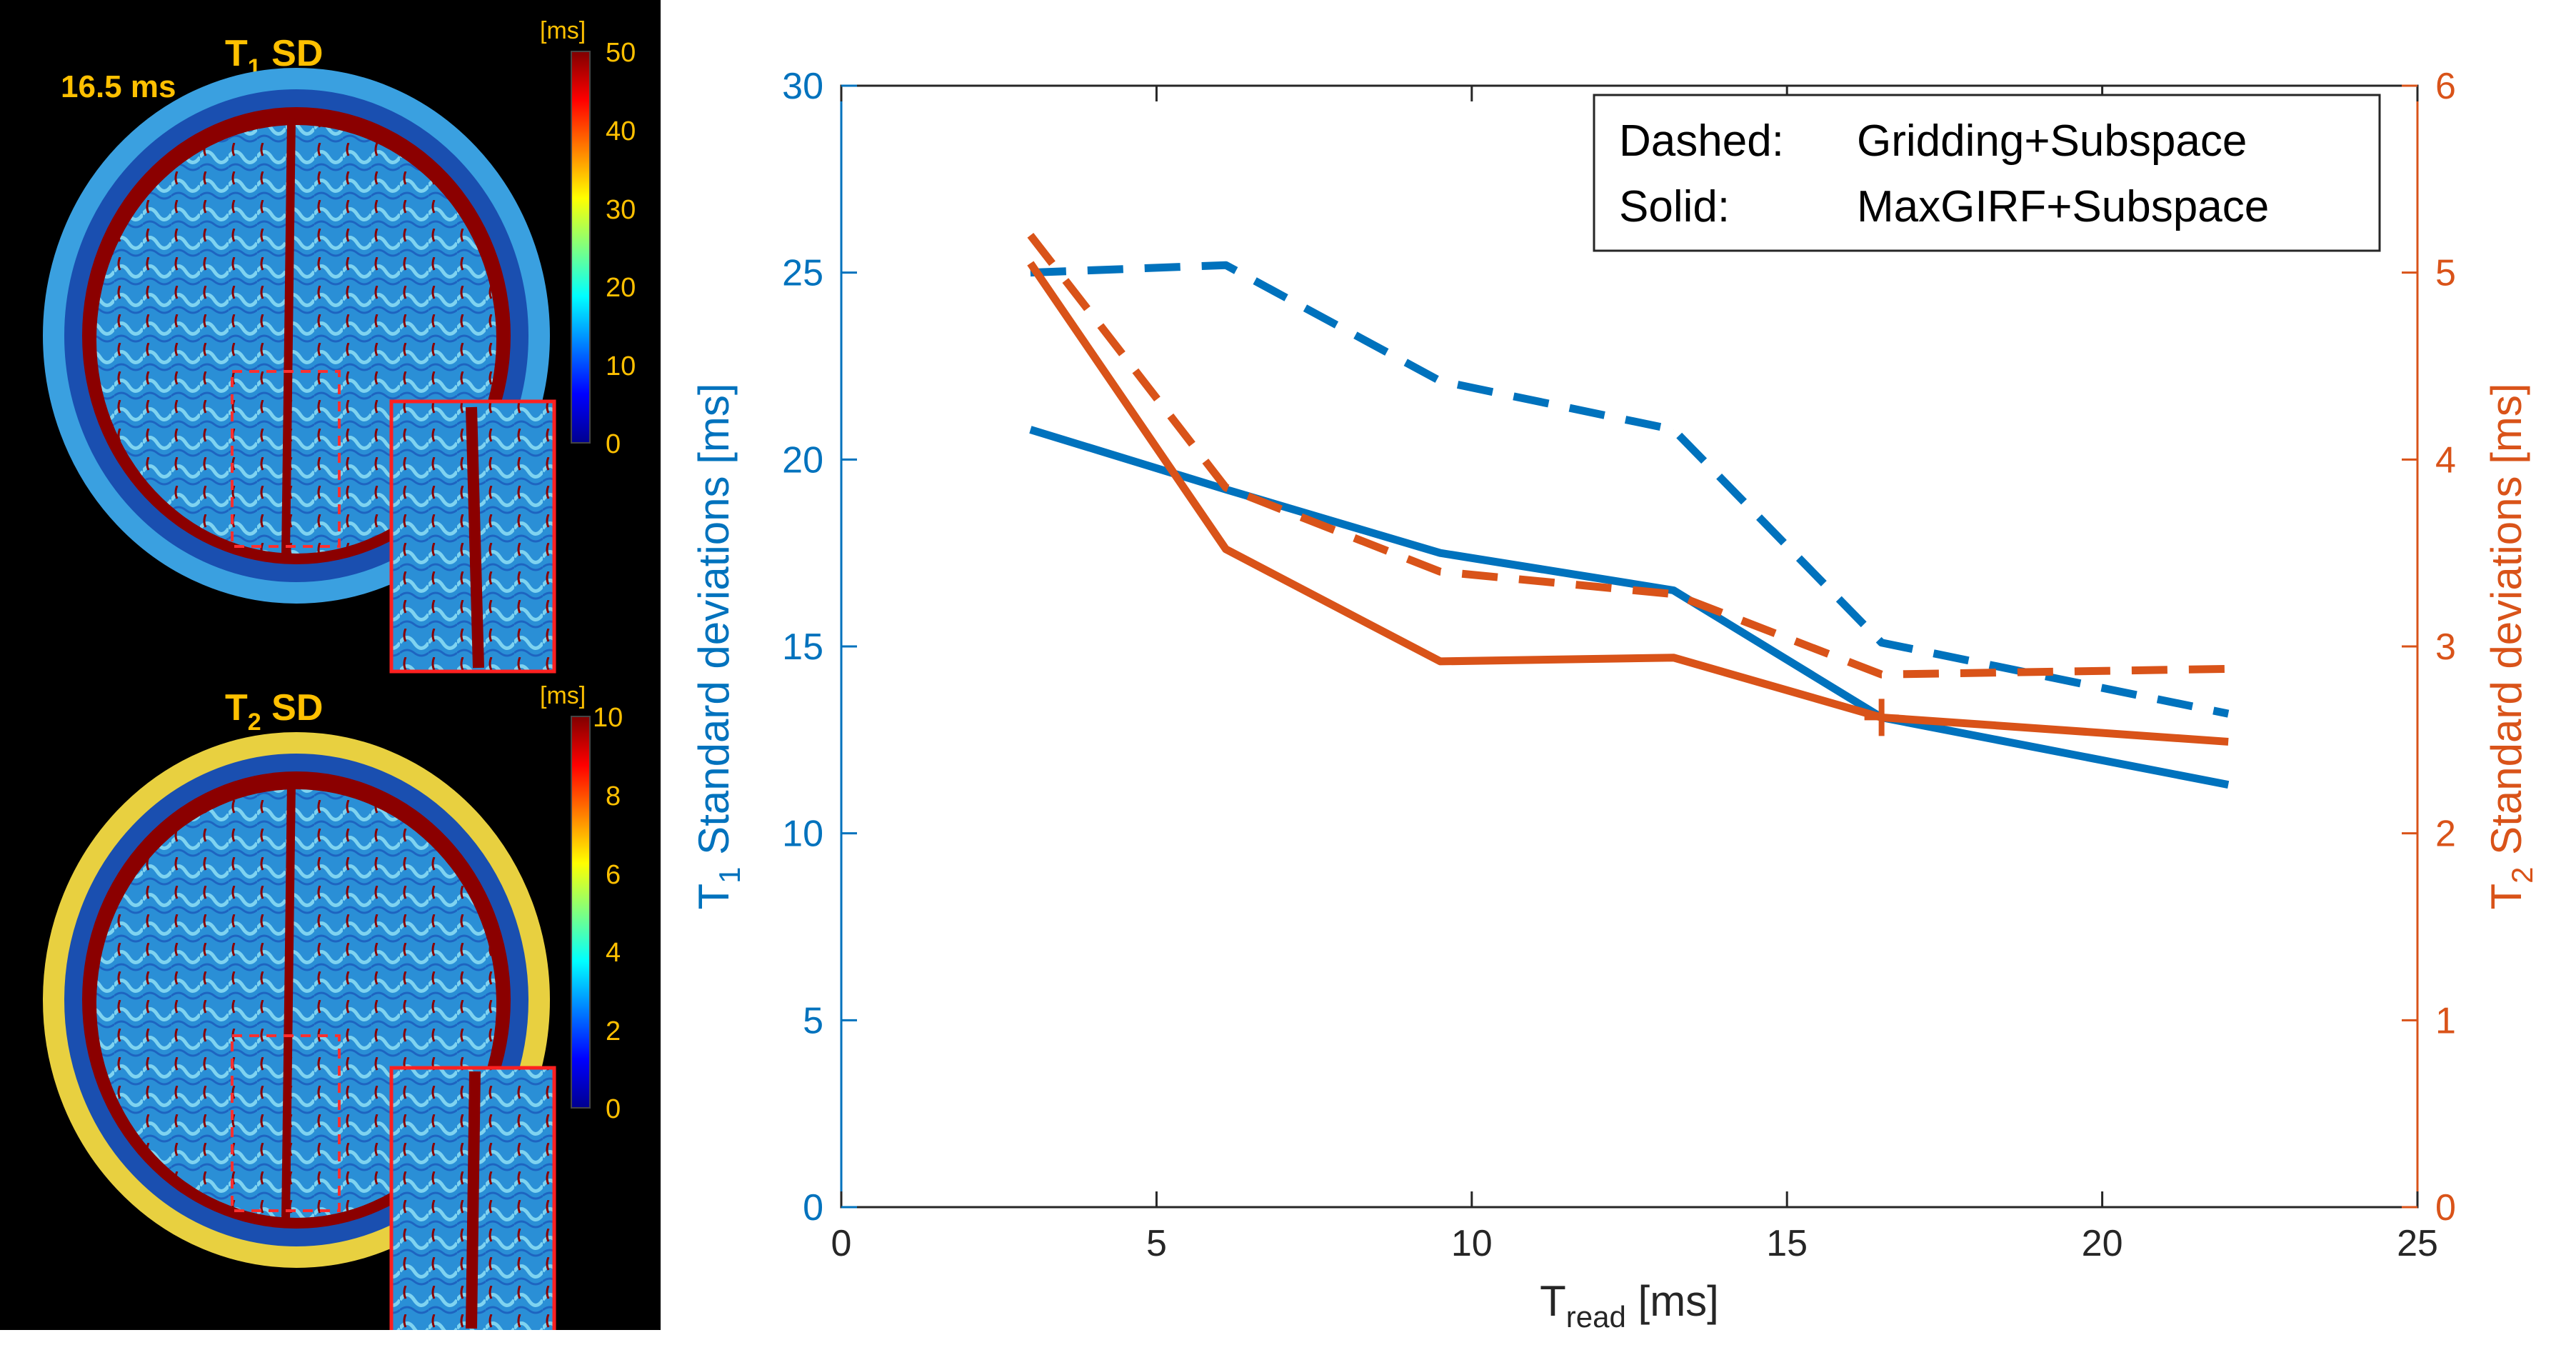 The height and width of the screenshot is (1345, 2576). What do you see at coordinates (118, 86) in the screenshot?
I see `time-label: 16.5 ms` at bounding box center [118, 86].